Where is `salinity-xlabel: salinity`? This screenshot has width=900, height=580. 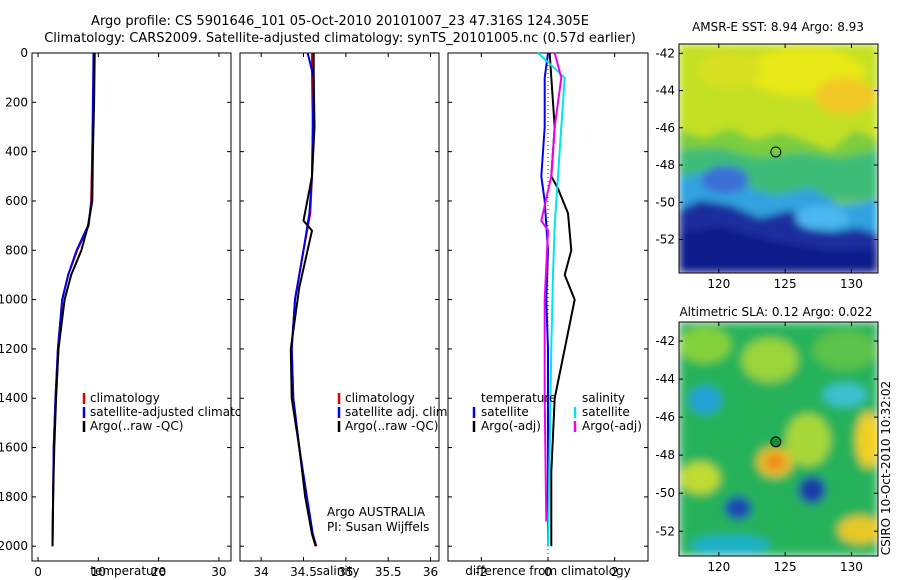 salinity-xlabel: salinity is located at coordinates (337, 571).